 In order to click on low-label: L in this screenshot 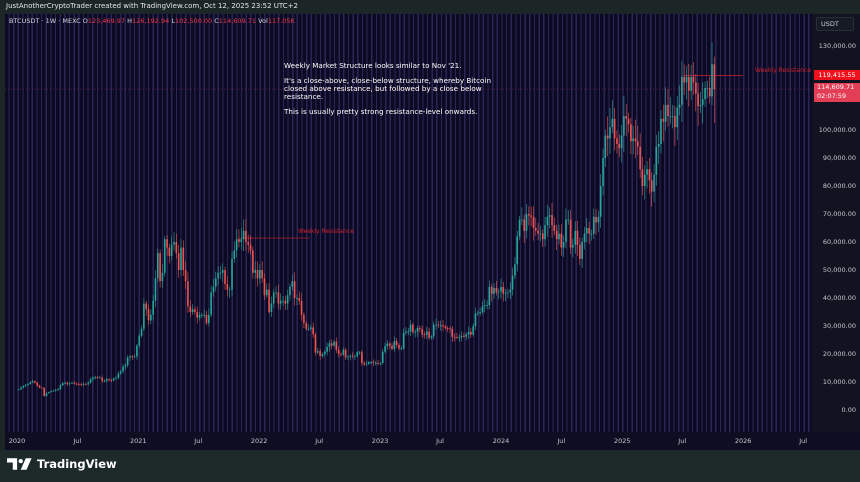, I will do `click(173, 21)`.